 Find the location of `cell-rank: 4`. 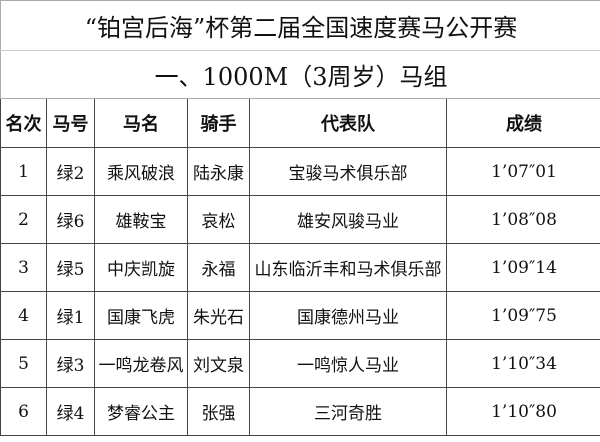

cell-rank: 4 is located at coordinates (23, 315).